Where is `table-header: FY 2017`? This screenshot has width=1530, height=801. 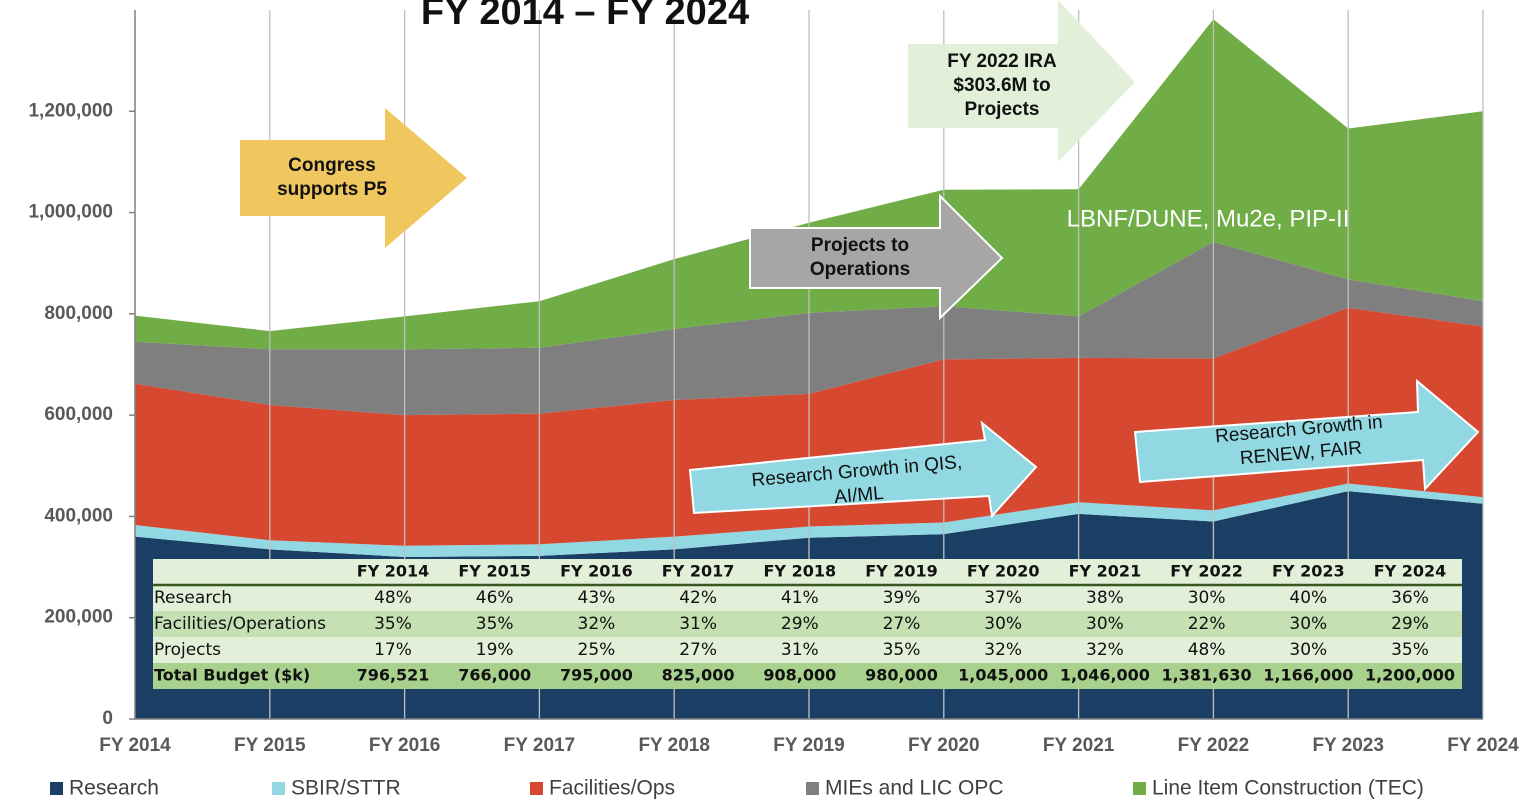 table-header: FY 2017 is located at coordinates (698, 571).